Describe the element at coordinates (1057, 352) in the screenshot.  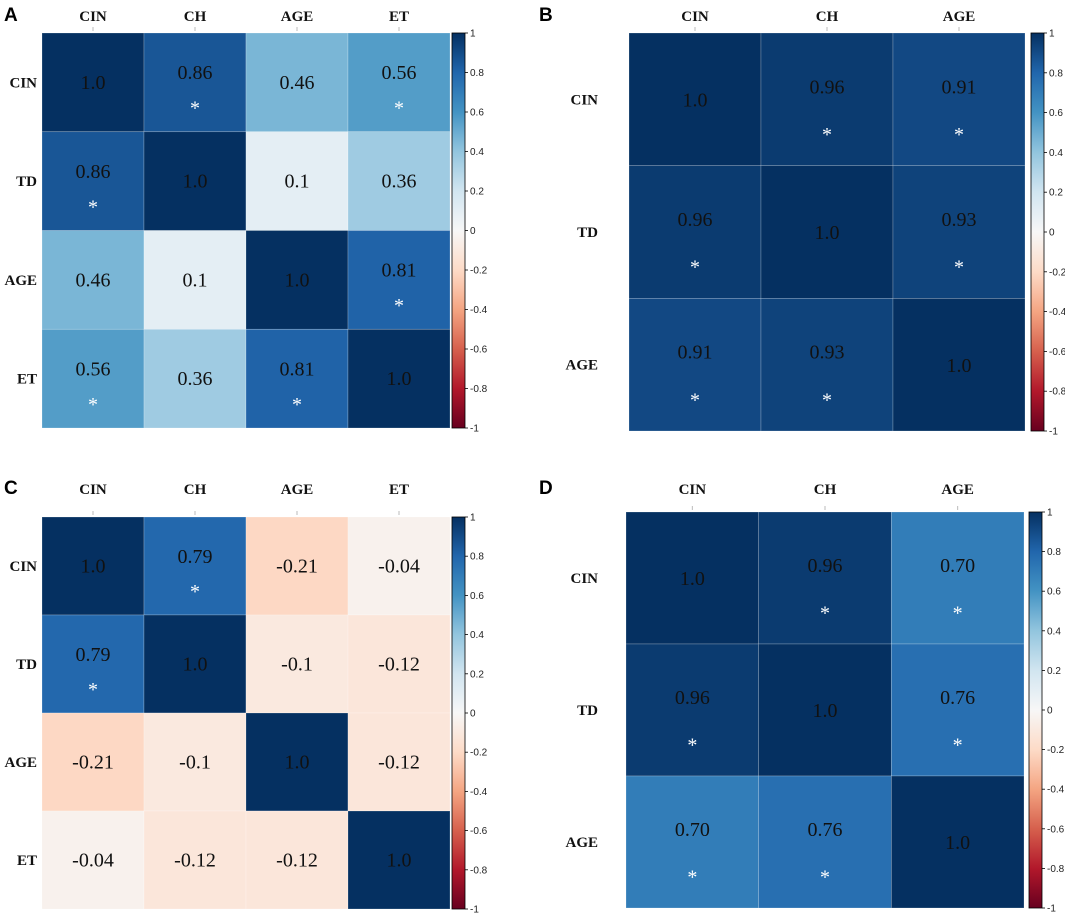
I see `colorbar-tick-label: -0.6` at that location.